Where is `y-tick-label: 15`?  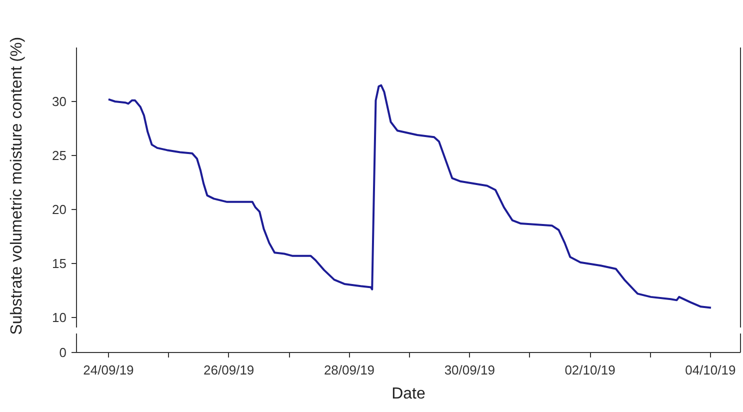
y-tick-label: 15 is located at coordinates (59, 263).